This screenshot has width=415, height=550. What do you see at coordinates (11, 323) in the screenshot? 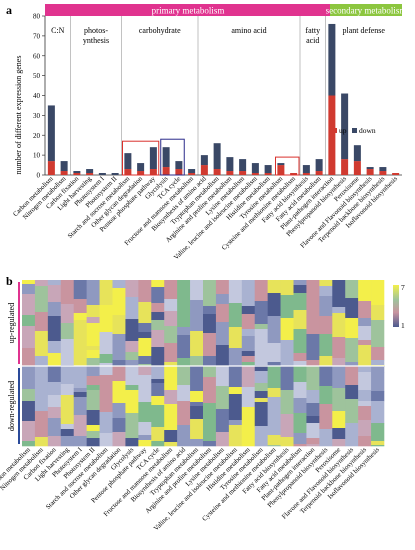
I see `row-label-up: up-regulated` at bounding box center [11, 323].